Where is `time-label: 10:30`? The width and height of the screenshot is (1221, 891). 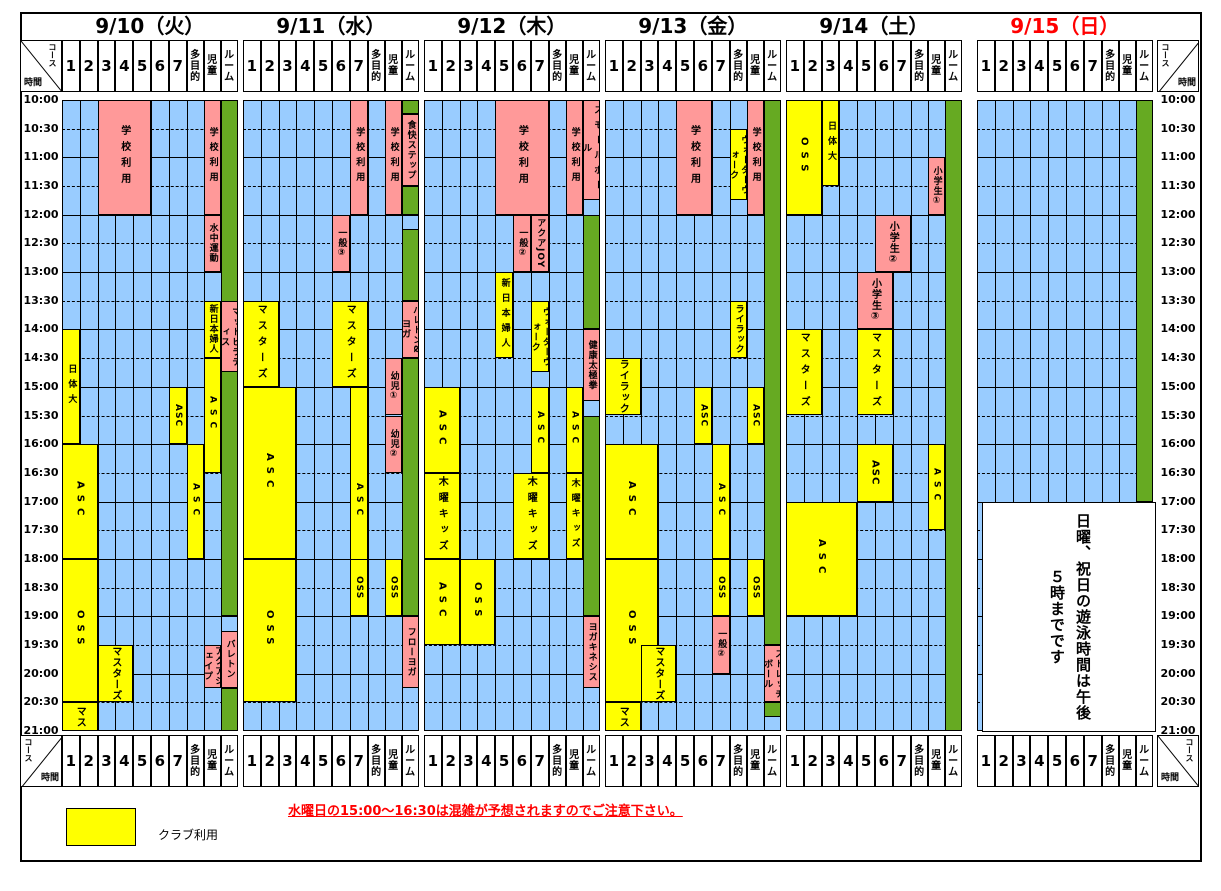
time-label: 10:30 is located at coordinates (41, 128).